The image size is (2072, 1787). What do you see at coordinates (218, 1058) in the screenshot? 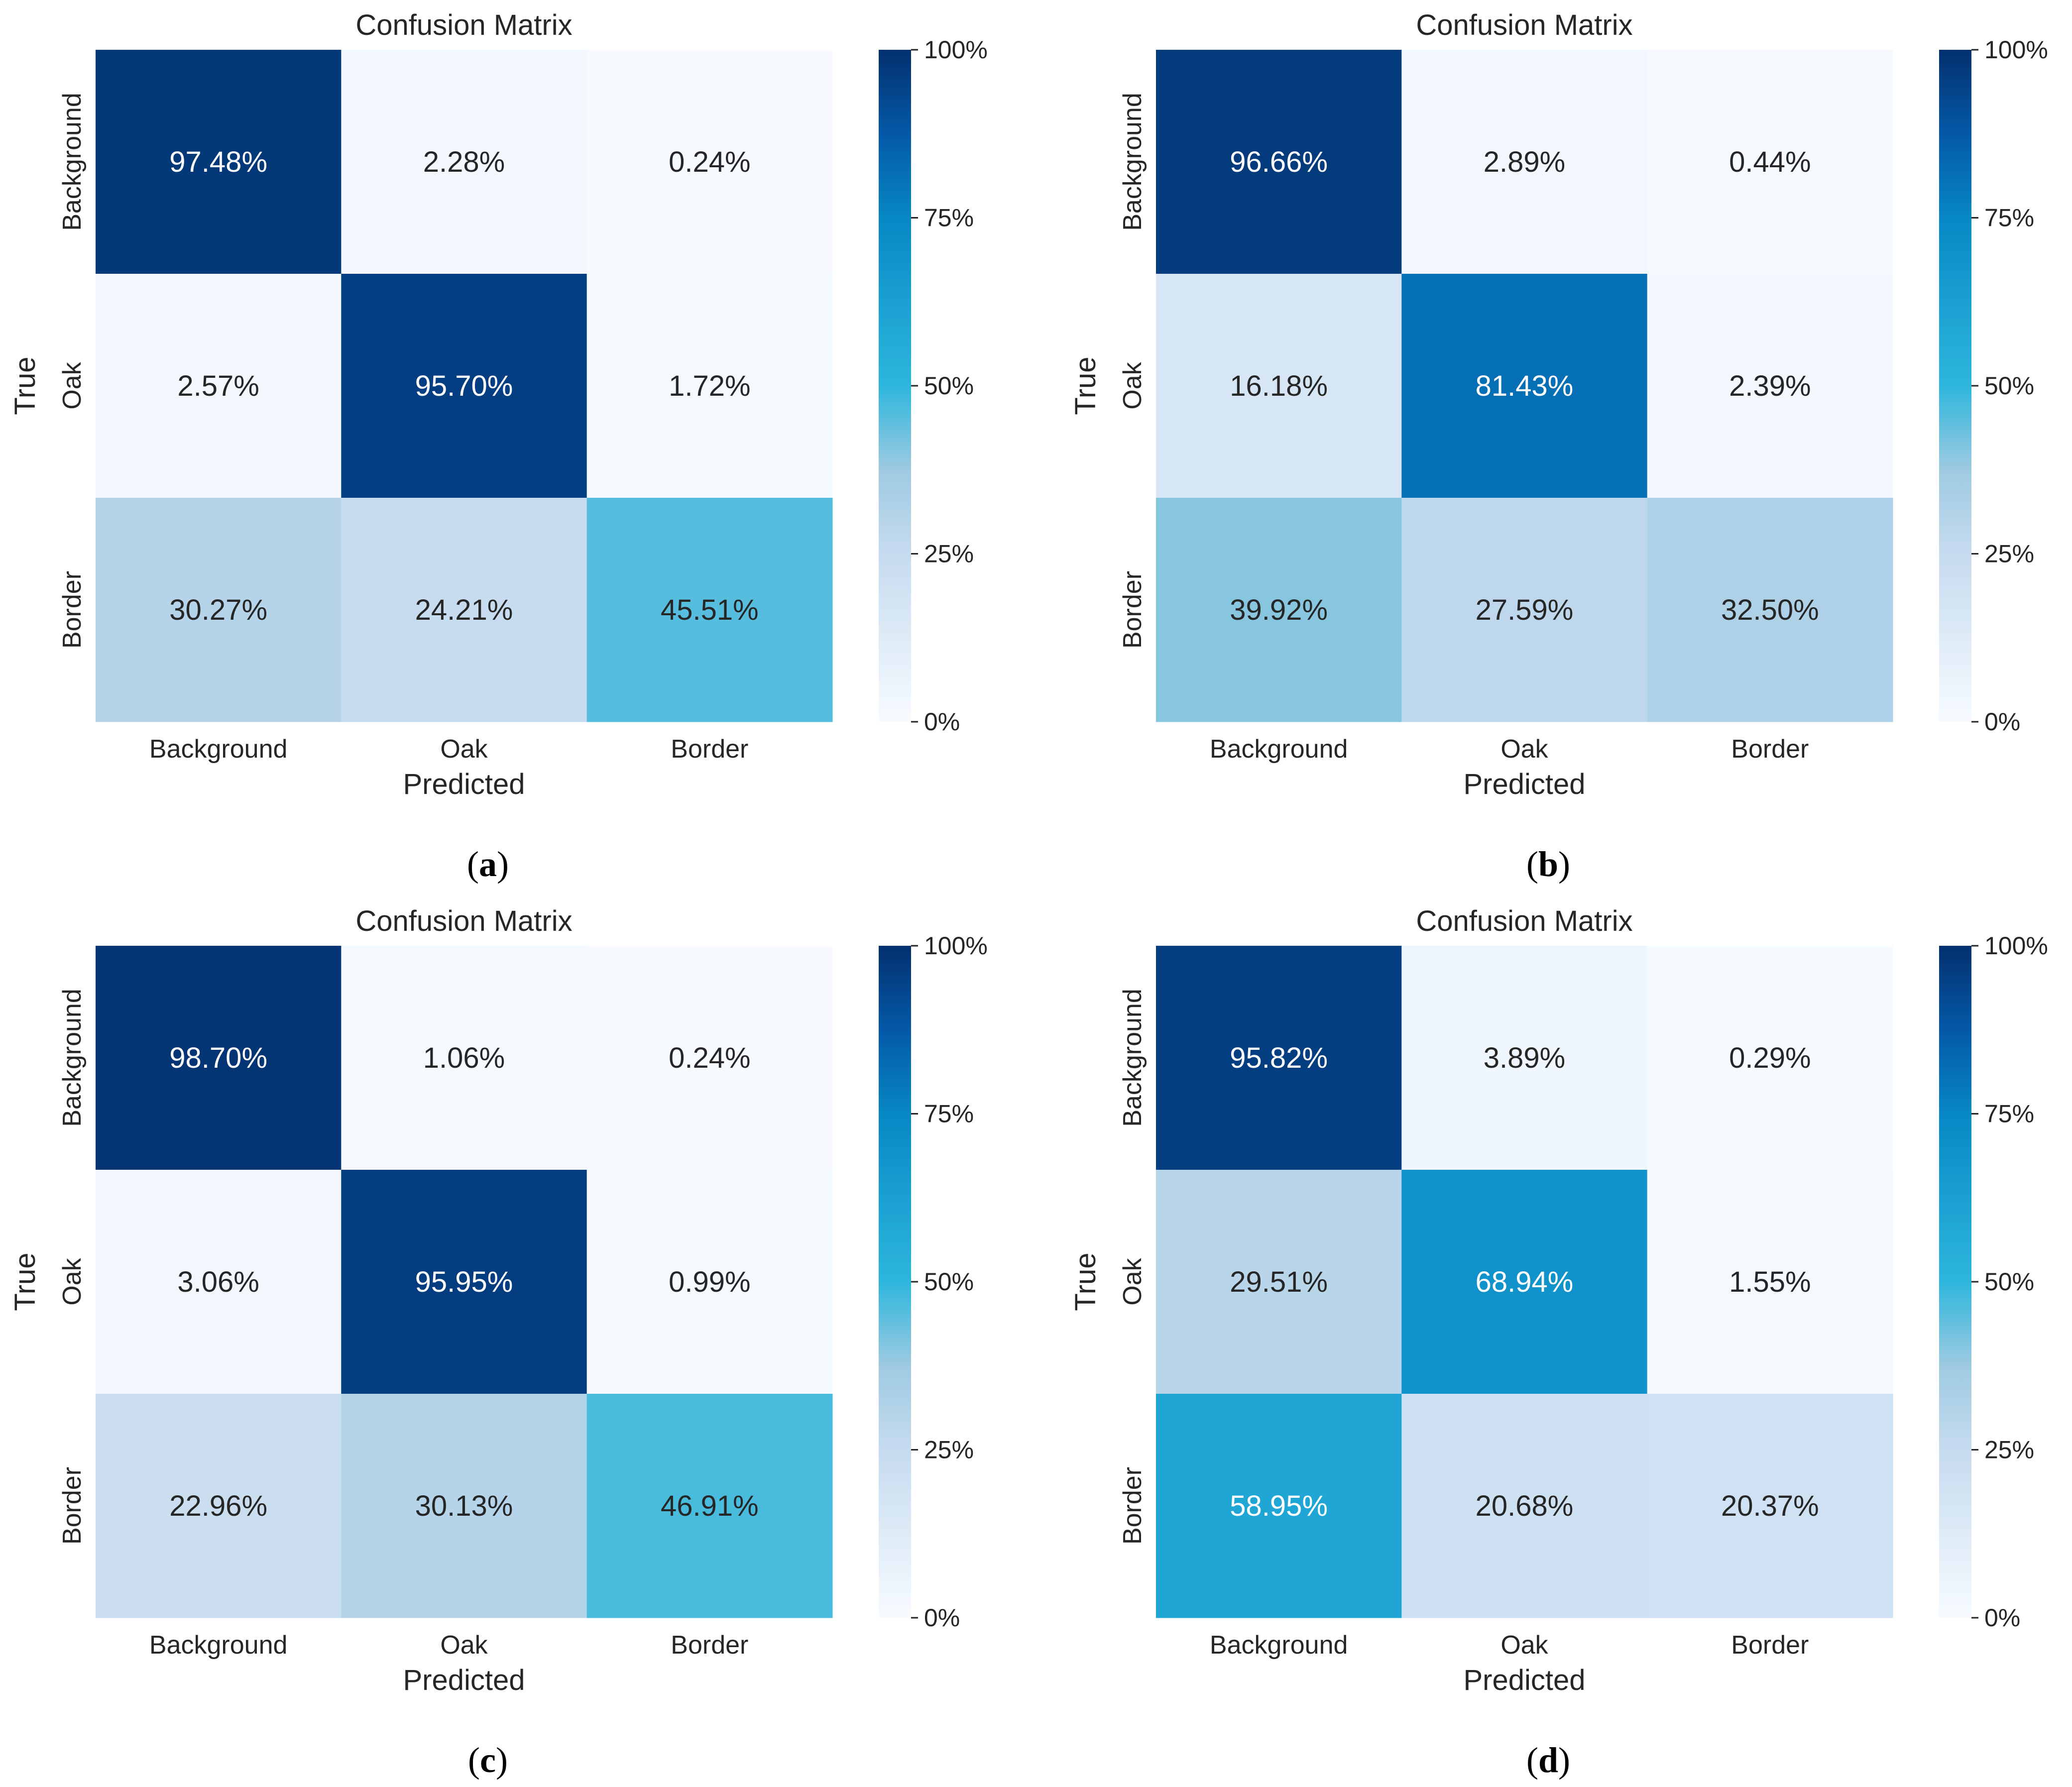
I see `cell-value-label: 98.70%` at bounding box center [218, 1058].